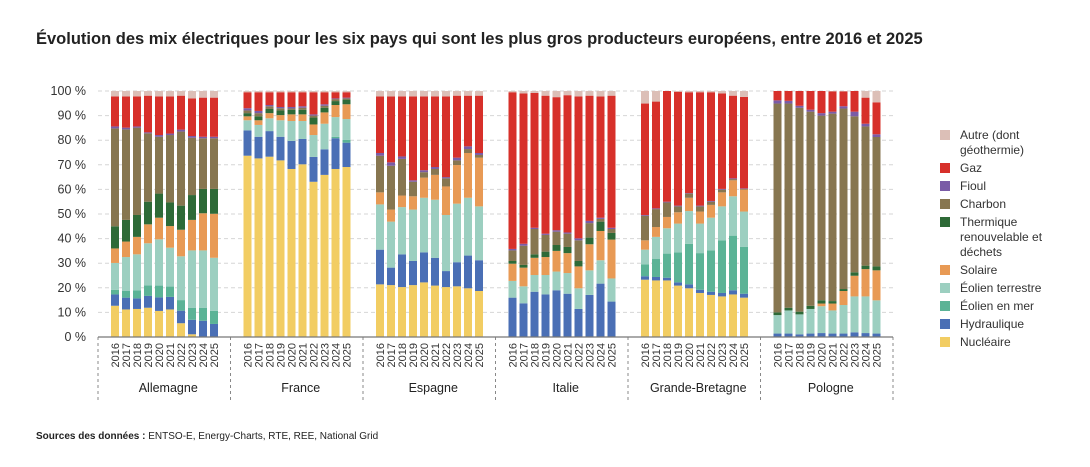 This screenshot has height=467, width=1090. Describe the element at coordinates (168, 388) in the screenshot. I see `country-label: Allemagne` at that location.